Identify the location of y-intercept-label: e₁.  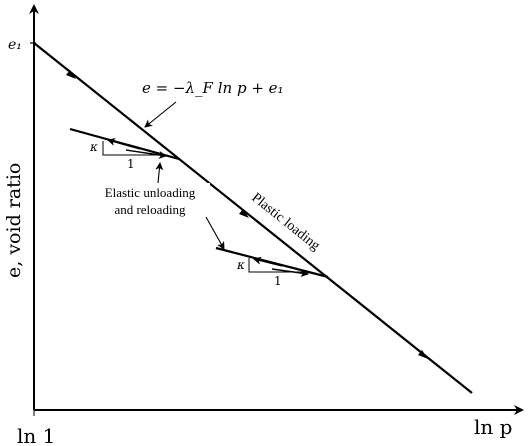
(15, 45).